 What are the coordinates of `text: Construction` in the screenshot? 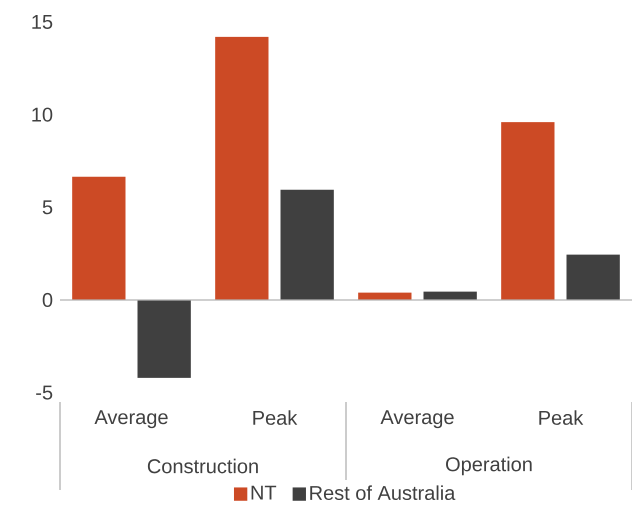 It's located at (203, 466).